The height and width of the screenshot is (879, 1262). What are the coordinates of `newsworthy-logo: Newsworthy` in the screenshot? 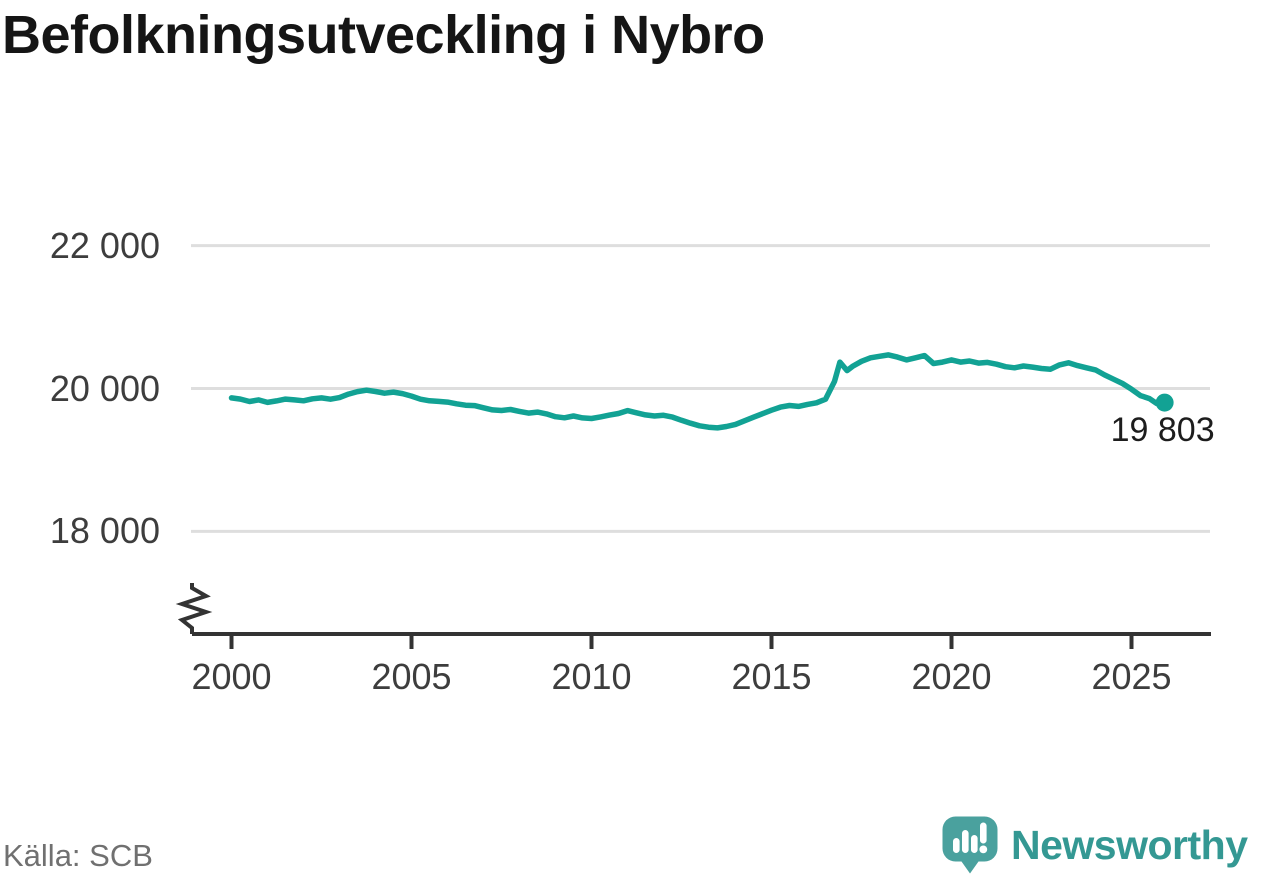 It's located at (1095, 845).